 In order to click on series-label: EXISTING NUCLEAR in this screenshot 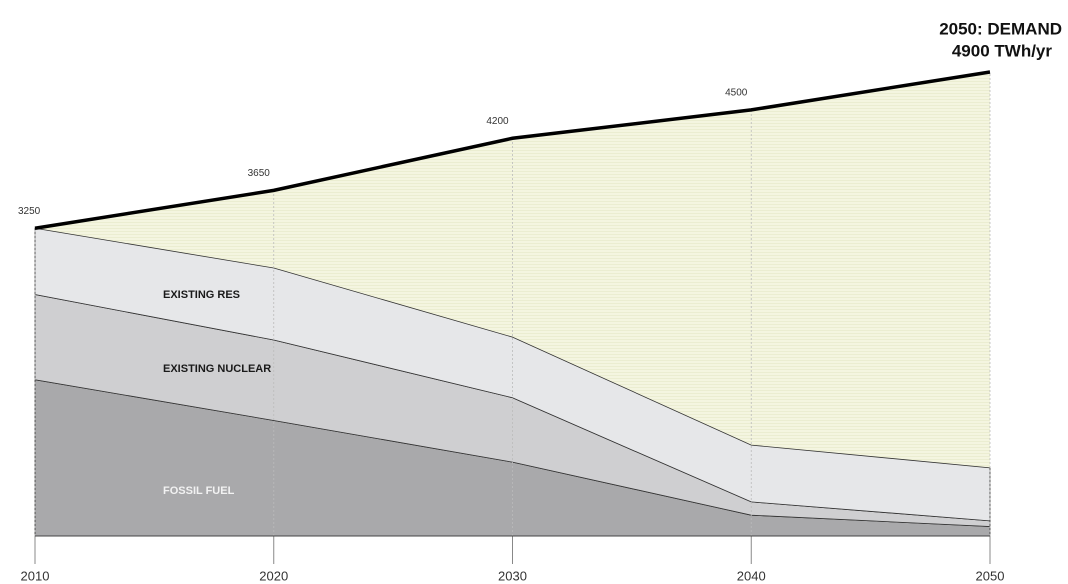, I will do `click(217, 369)`.